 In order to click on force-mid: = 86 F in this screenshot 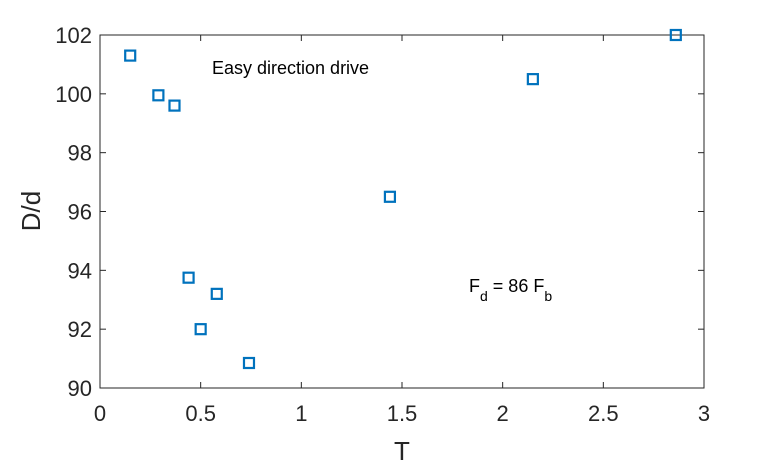, I will do `click(516, 286)`.